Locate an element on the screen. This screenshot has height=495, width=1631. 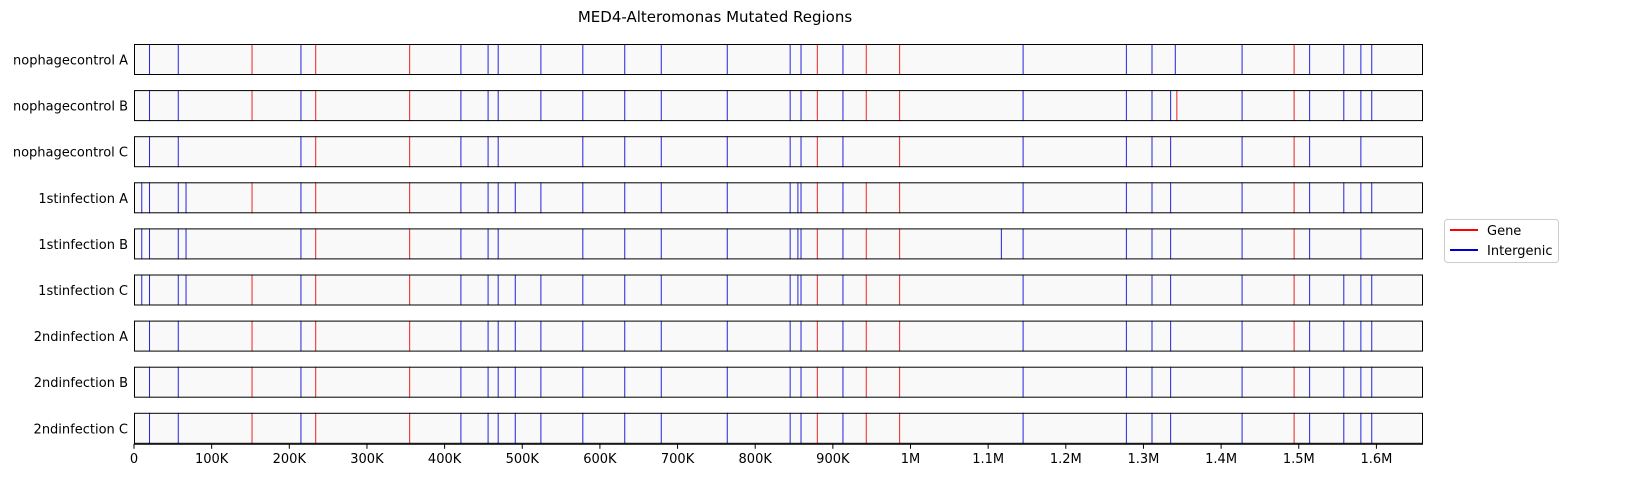
track-row: nophagecontrol B is located at coordinates (718, 106).